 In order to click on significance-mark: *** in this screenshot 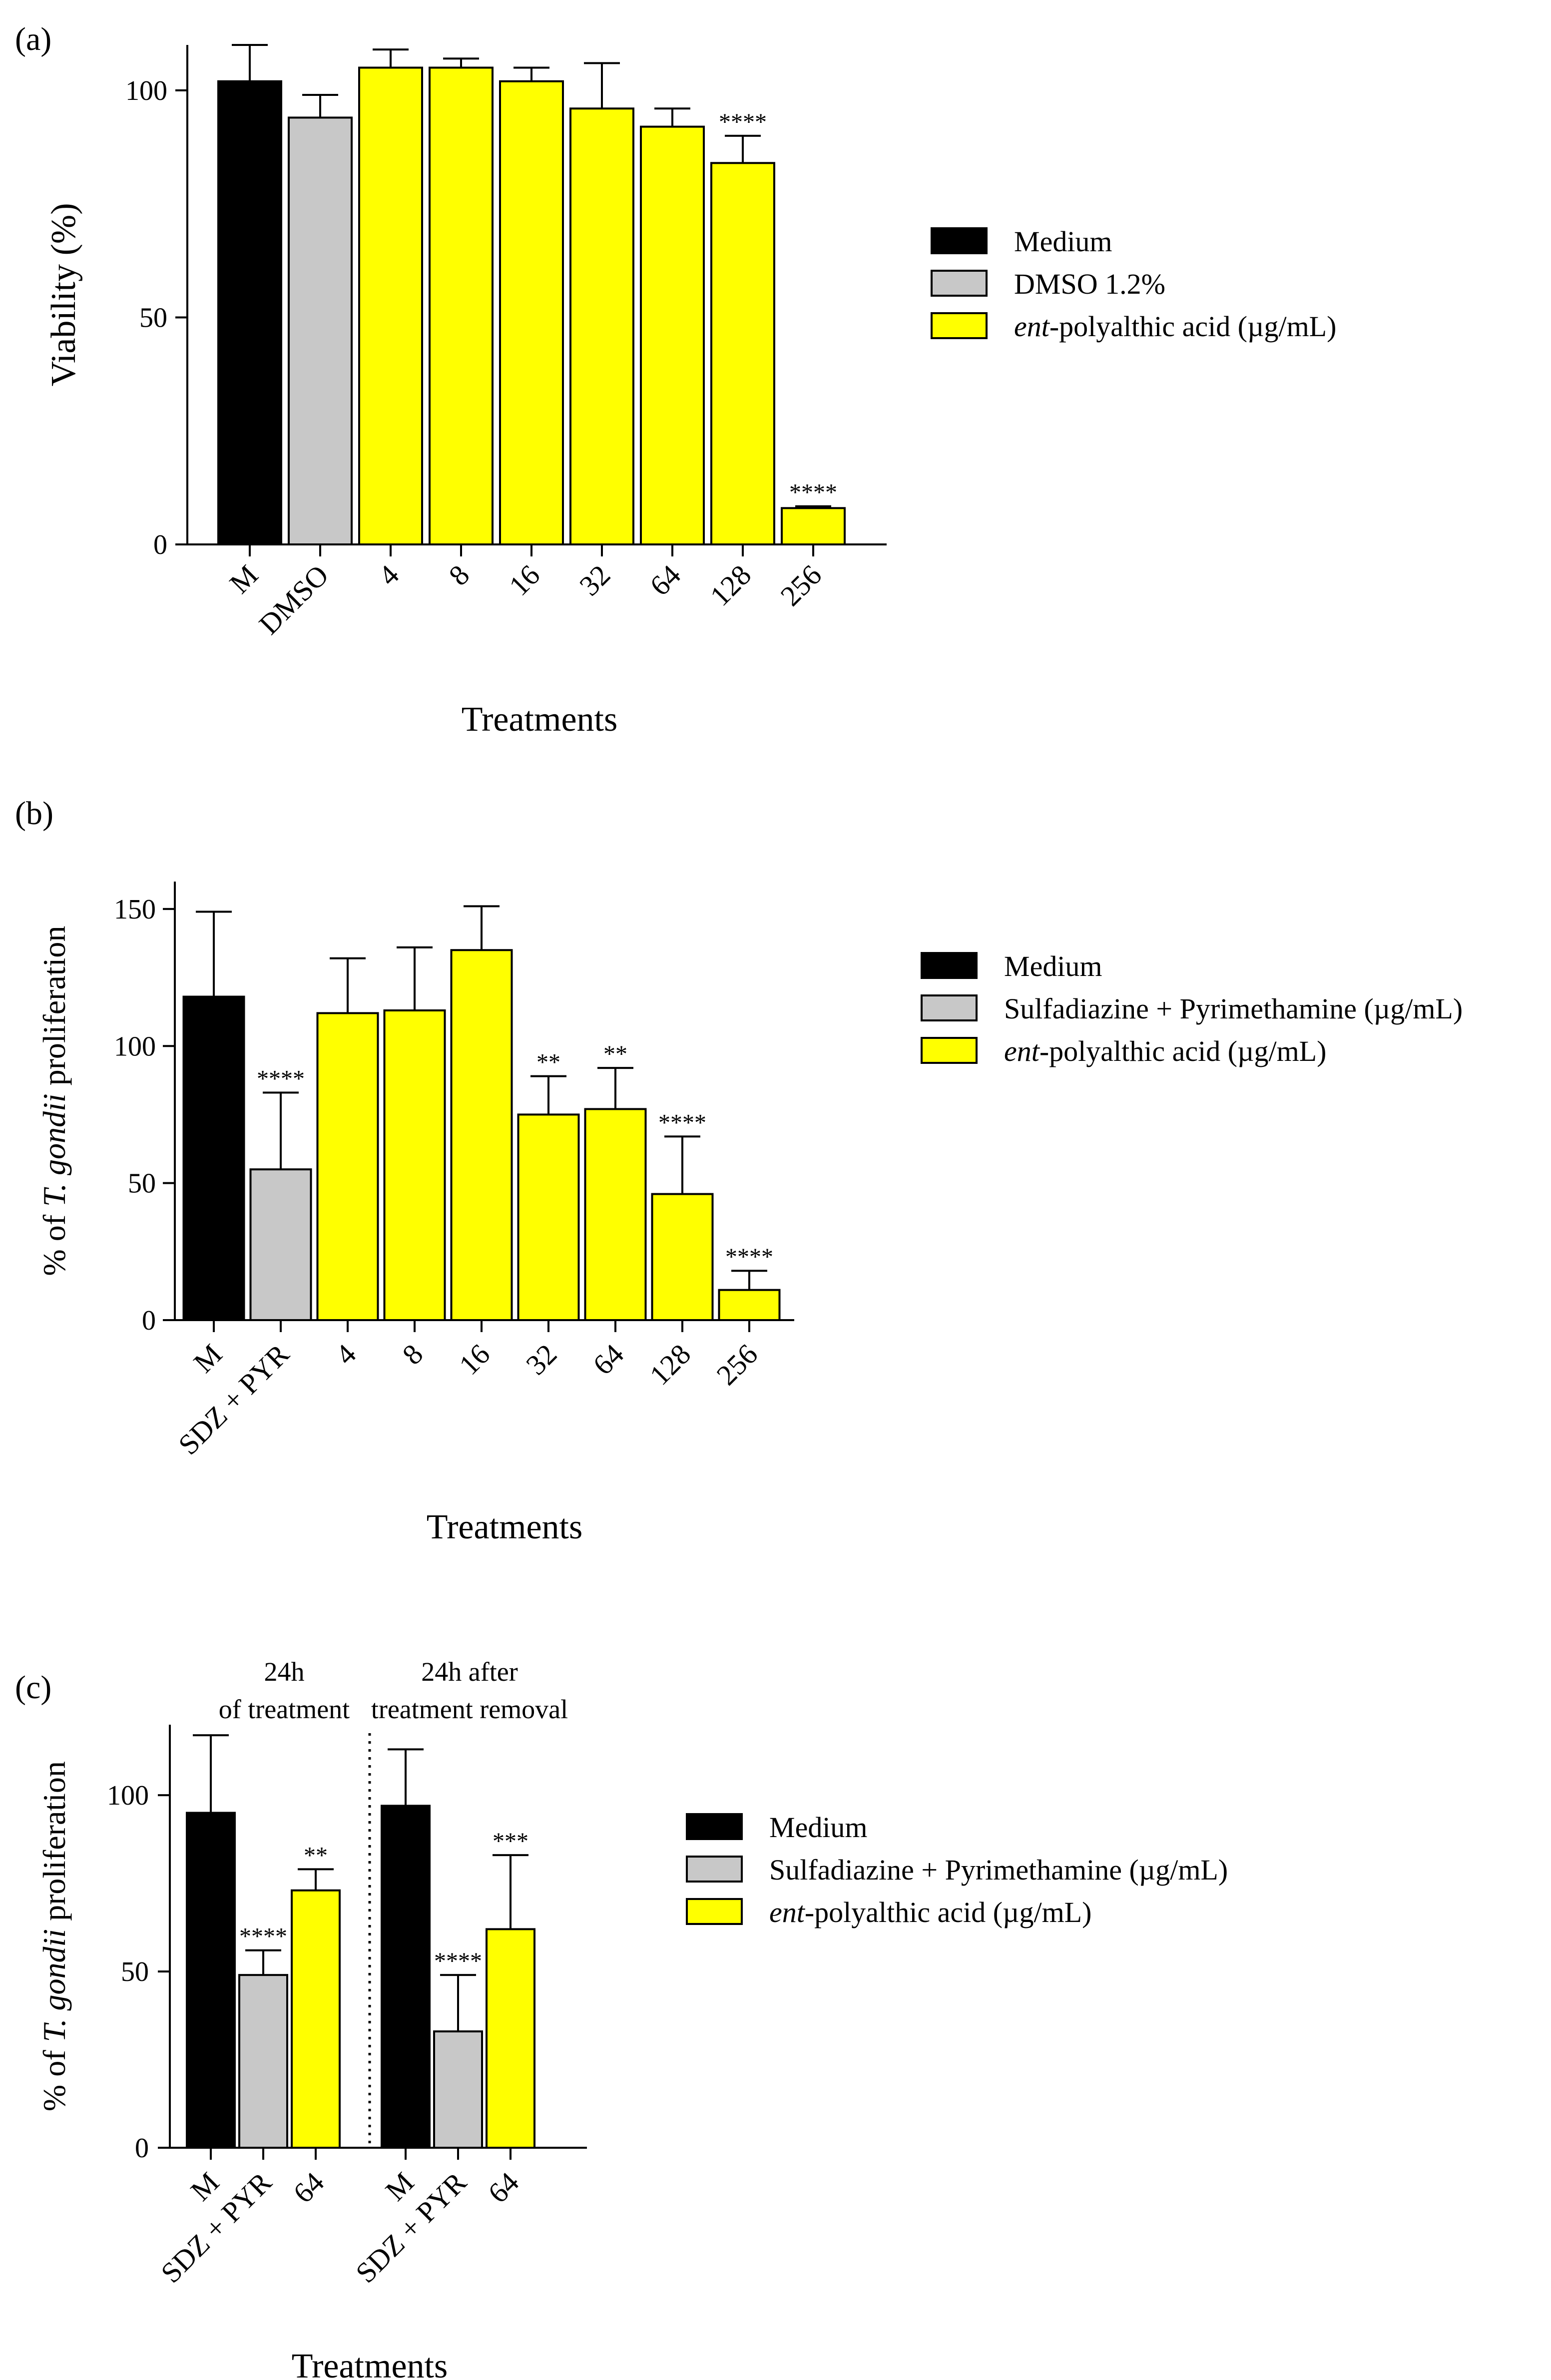, I will do `click(510, 1841)`.